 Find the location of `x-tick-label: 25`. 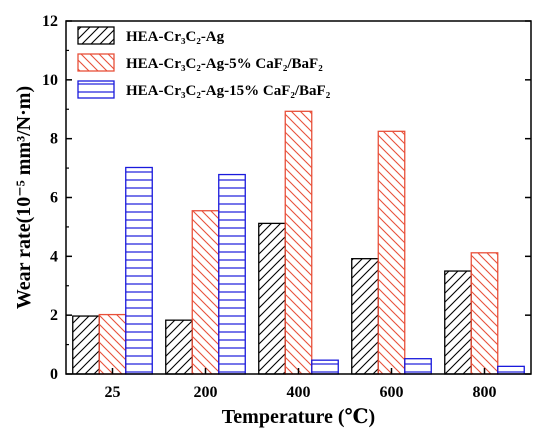

x-tick-label: 25 is located at coordinates (113, 392).